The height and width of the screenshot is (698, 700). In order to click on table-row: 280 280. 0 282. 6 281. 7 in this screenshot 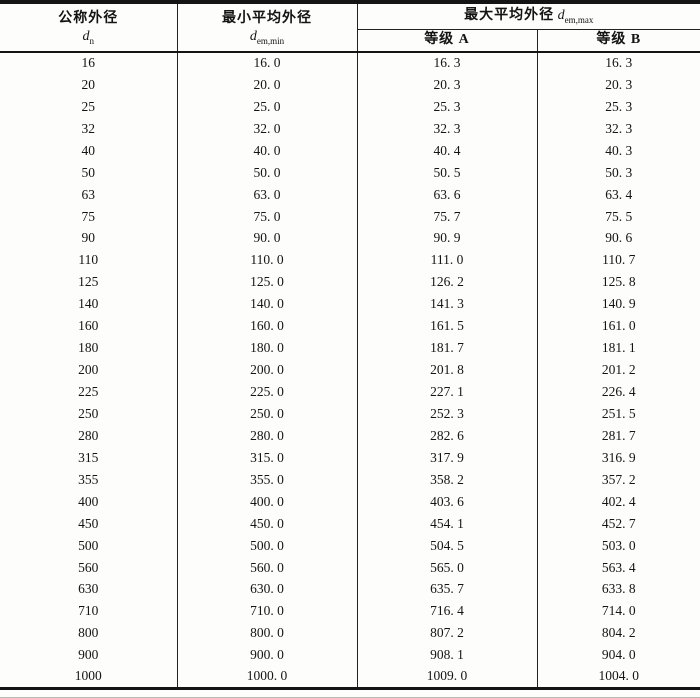, I will do `click(350, 435)`.